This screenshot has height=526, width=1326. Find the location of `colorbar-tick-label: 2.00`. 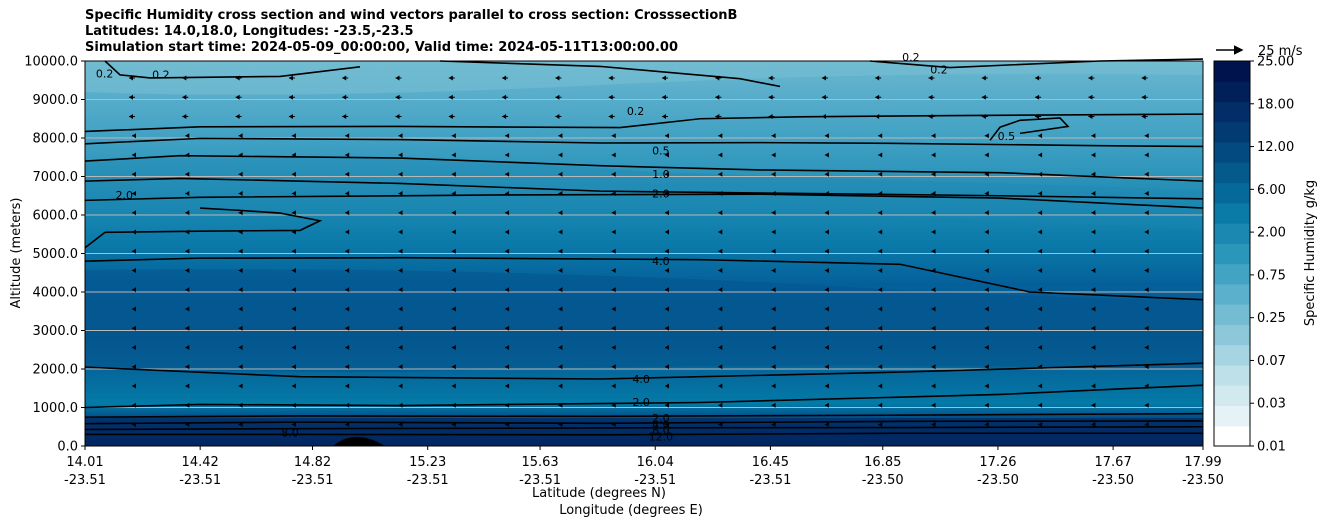

colorbar-tick-label: 2.00 is located at coordinates (1271, 233).